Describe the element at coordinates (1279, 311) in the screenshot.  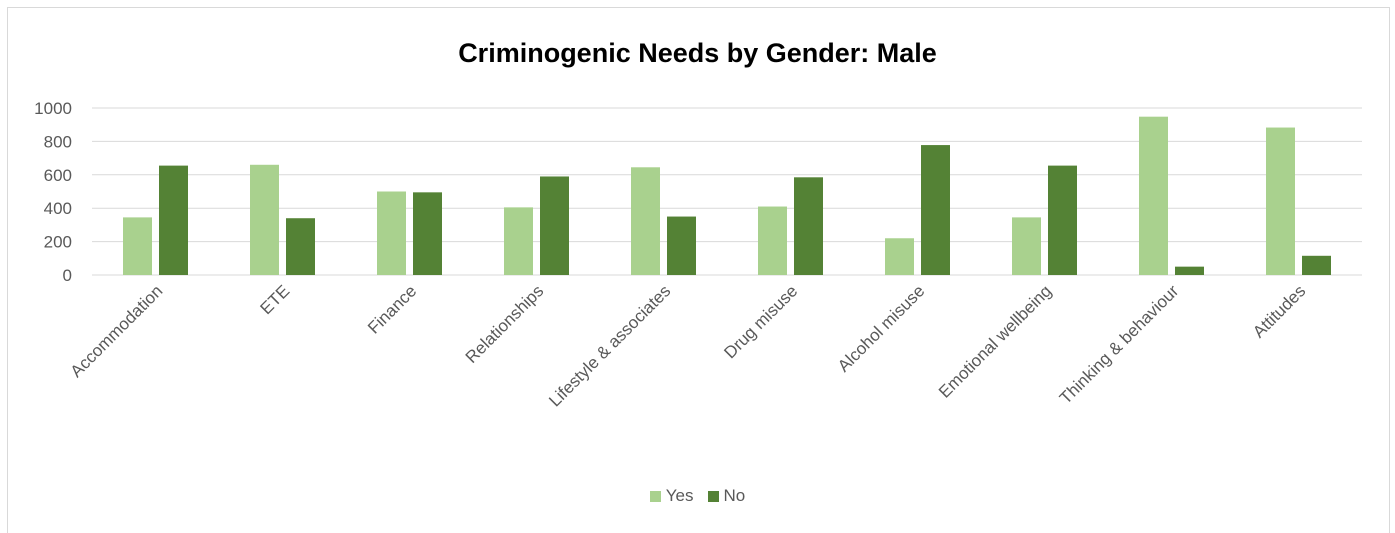
I see `x-category-label: Attitudes` at that location.